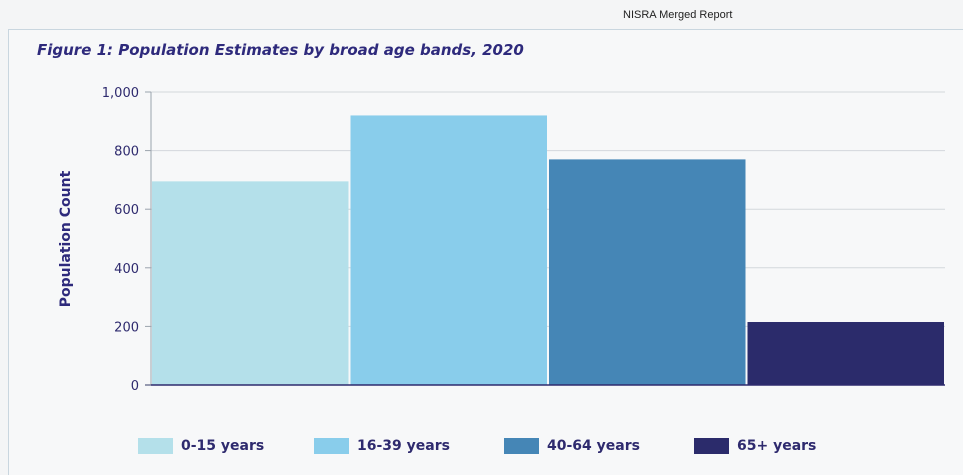  What do you see at coordinates (126, 152) in the screenshot?
I see `y-tick-label: 800` at bounding box center [126, 152].